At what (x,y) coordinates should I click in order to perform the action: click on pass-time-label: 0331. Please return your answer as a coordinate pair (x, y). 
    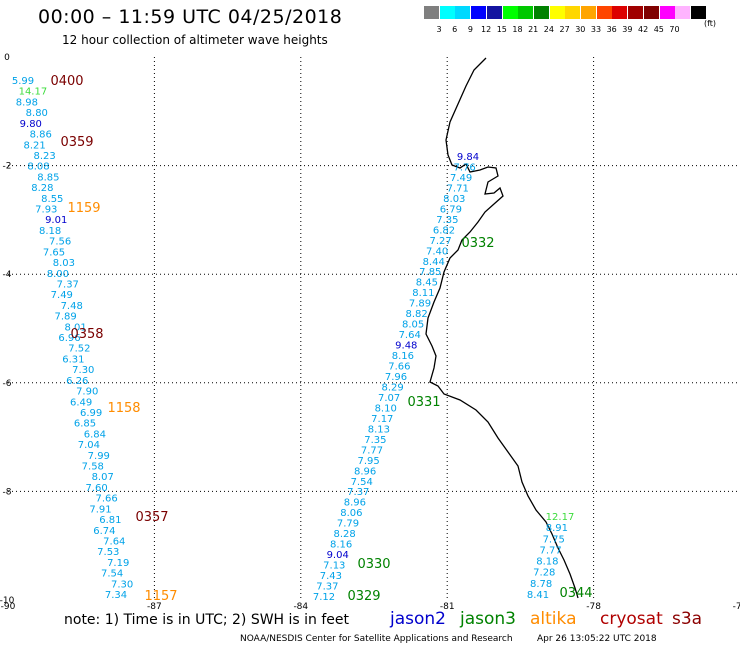
    Looking at the image, I should click on (423, 402).